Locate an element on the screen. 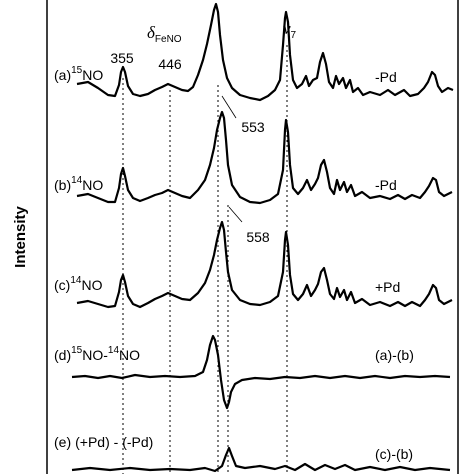 This screenshot has height=474, width=474. y-axis-label: Intensity is located at coordinates (20, 237).